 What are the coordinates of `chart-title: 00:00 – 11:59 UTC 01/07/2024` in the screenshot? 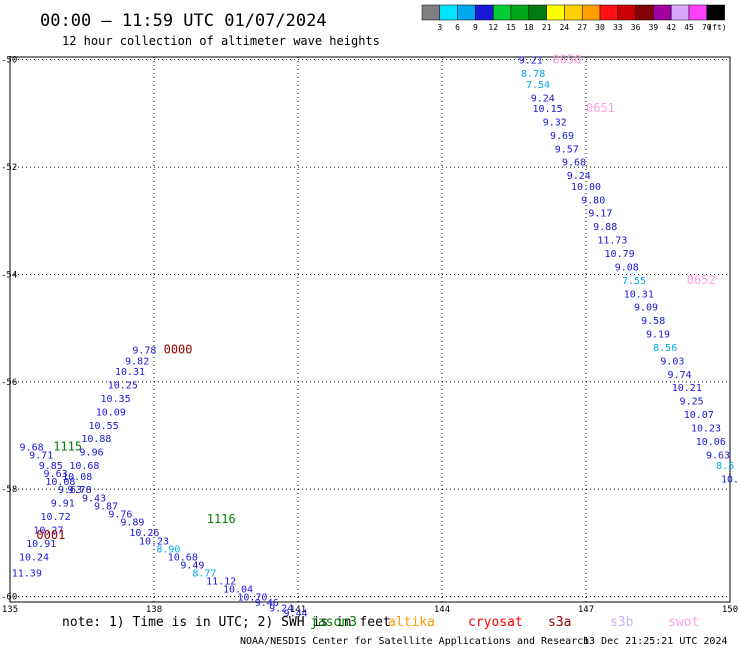 It's located at (183, 21).